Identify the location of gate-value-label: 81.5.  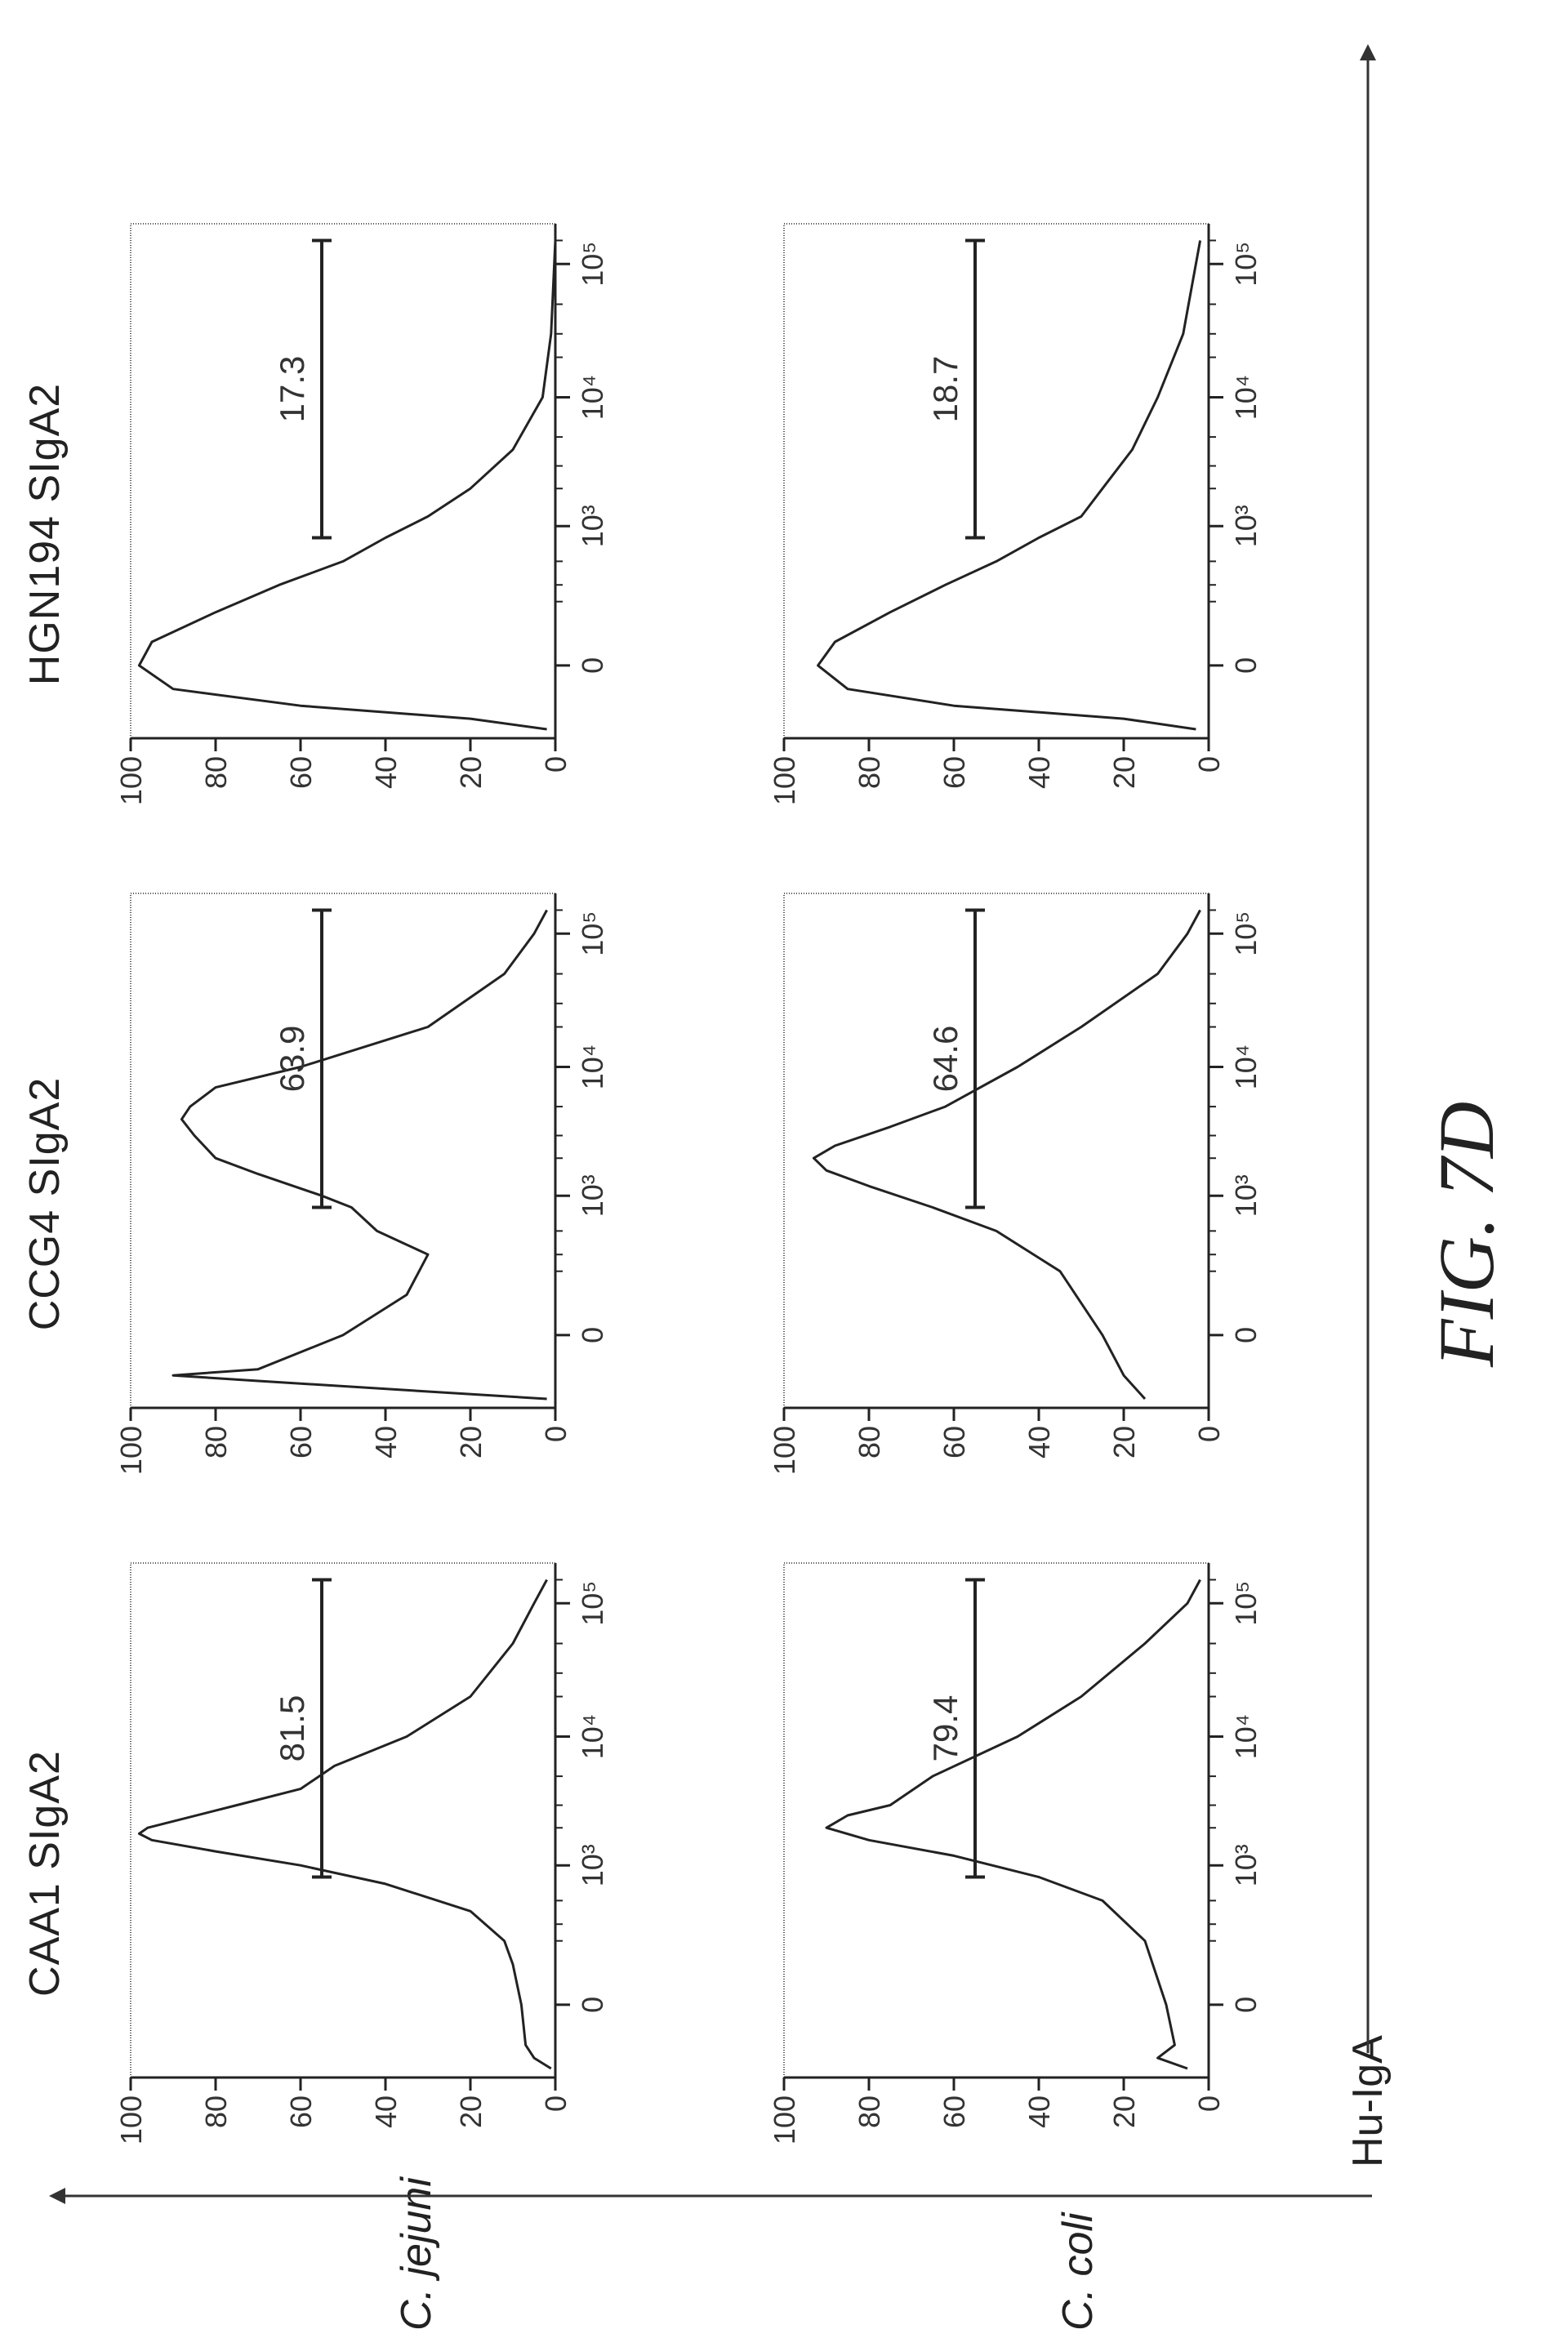
(292, 1728).